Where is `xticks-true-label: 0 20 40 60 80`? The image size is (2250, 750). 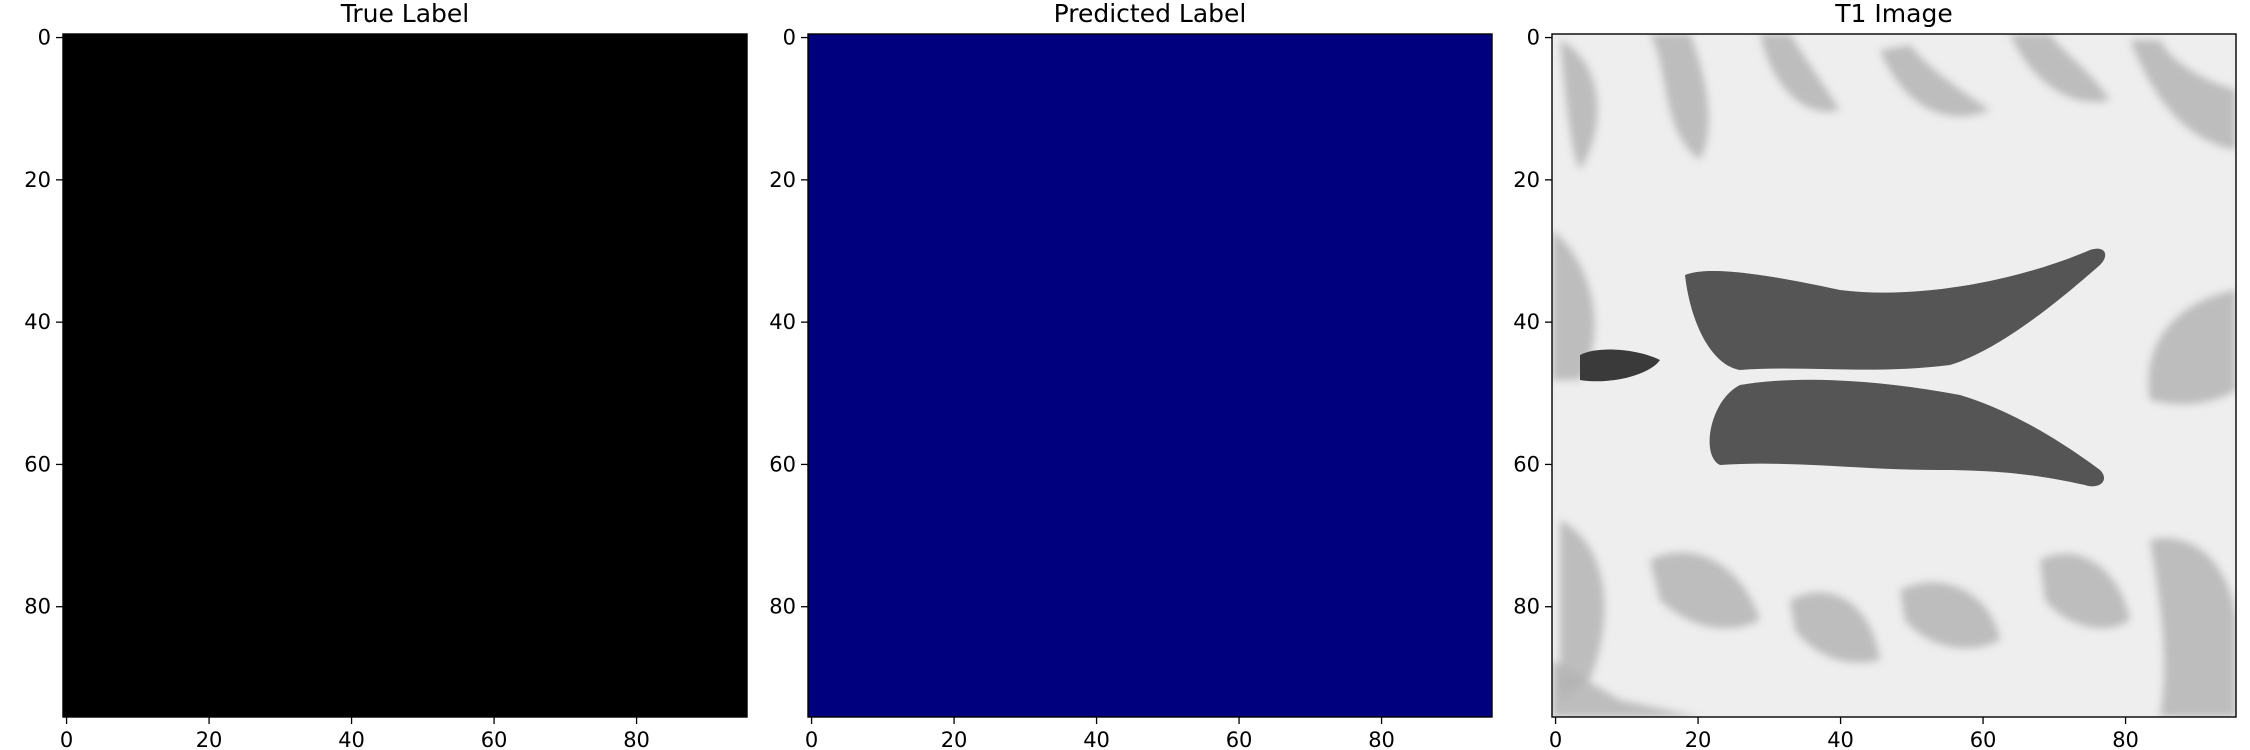
xticks-true-label: 0 20 40 60 80 is located at coordinates (355, 739).